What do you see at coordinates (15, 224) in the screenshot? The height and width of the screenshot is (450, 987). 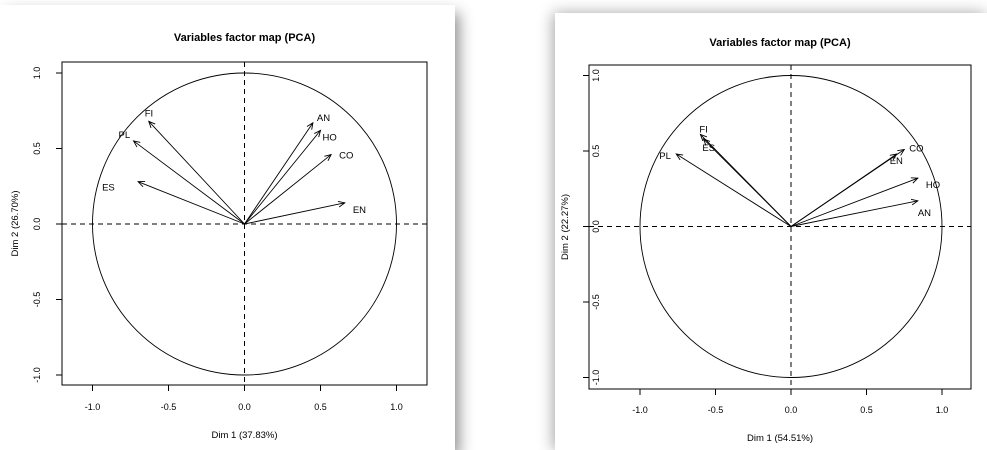 I see `y-axis-title: Dim 2 (26.70%)` at bounding box center [15, 224].